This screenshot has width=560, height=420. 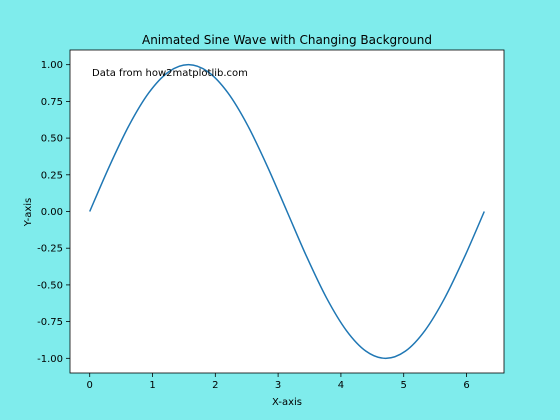 I want to click on y-tick-label: -0.75, so click(x=50, y=322).